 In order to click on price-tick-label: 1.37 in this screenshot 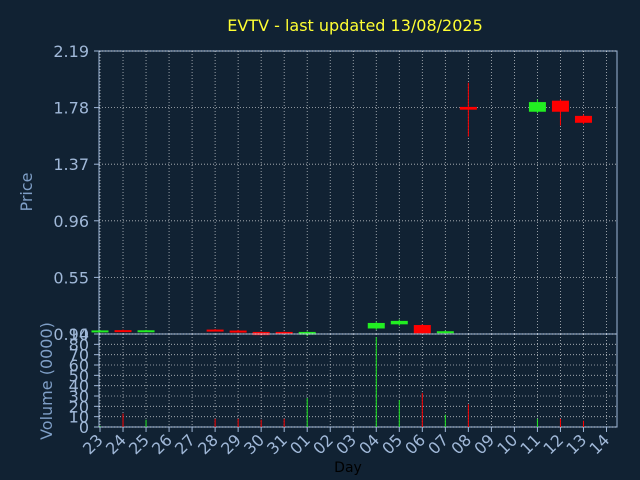, I will do `click(71, 164)`.